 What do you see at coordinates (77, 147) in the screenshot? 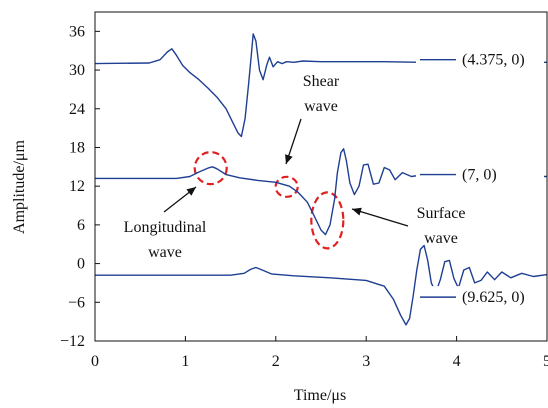
I see `y-tick-label-5: 18` at bounding box center [77, 147].